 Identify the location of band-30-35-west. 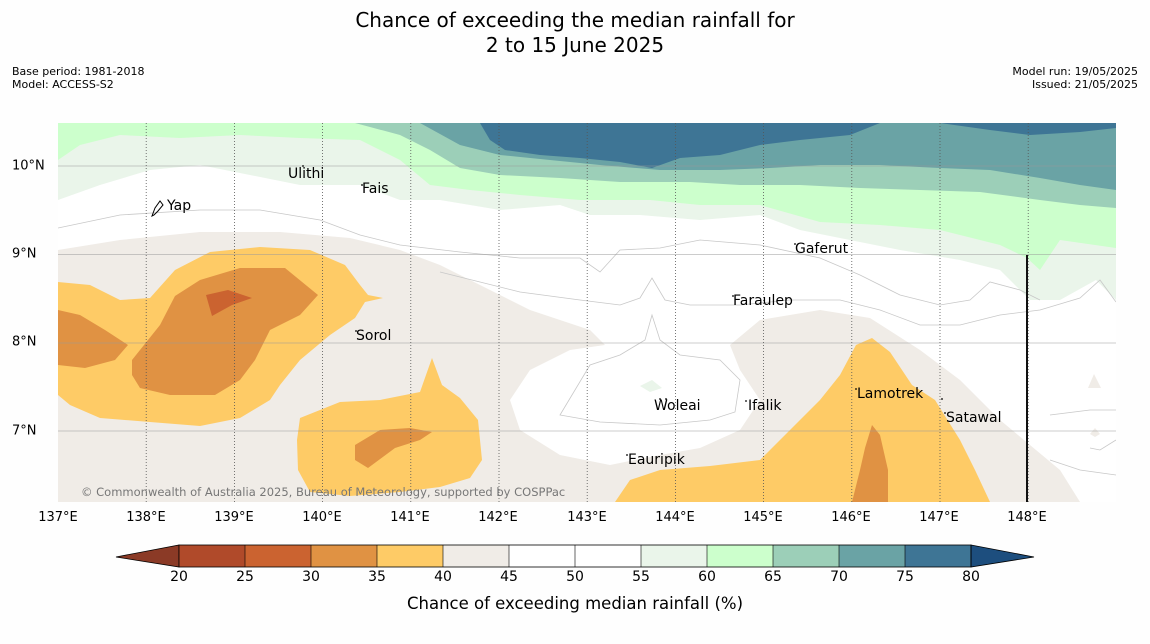
(188, 331).